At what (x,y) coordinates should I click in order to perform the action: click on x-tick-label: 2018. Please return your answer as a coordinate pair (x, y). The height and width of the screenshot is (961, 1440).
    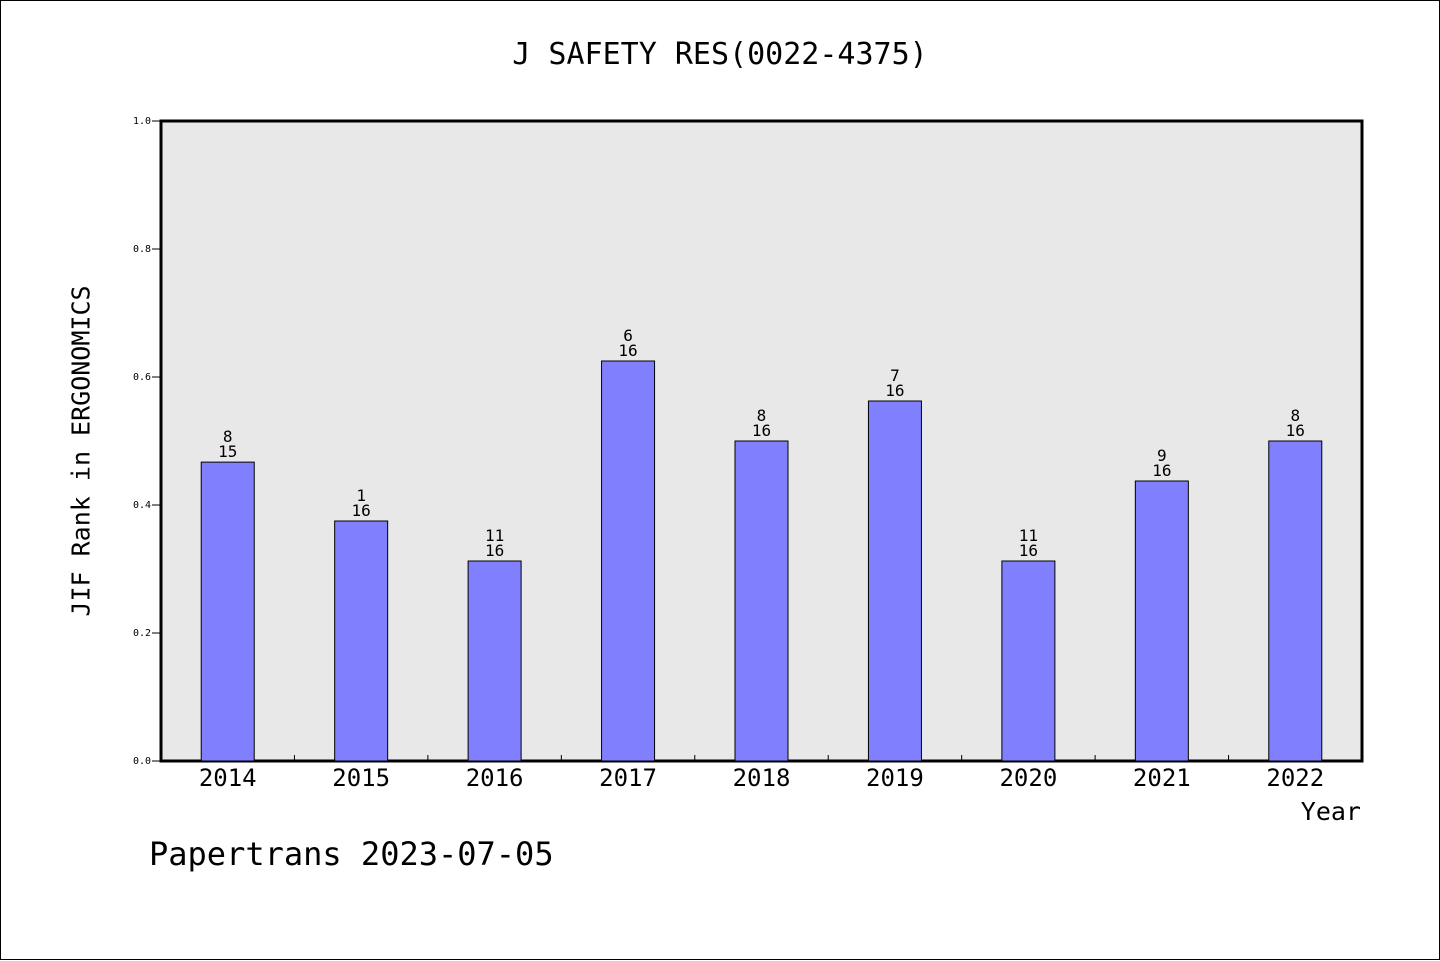
    Looking at the image, I should click on (762, 778).